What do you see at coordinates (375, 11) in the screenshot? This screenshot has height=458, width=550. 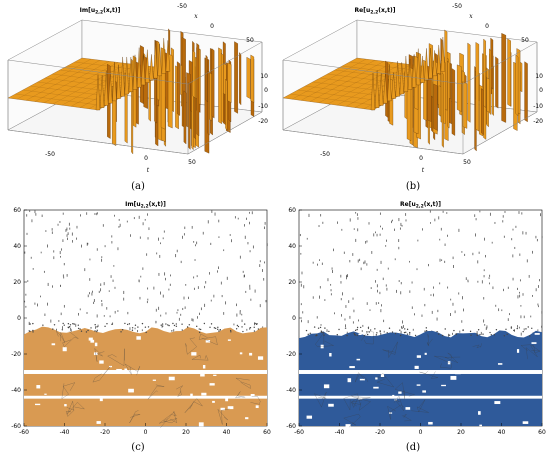 I see `panel-title: Re[u2,2(x,t)]` at bounding box center [375, 11].